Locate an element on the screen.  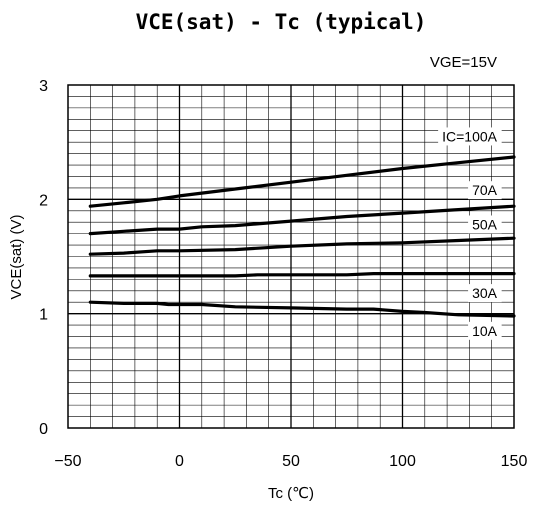
series-label-layer: IC=100A 70A 50A 30A 10A is located at coordinates (470, 233).